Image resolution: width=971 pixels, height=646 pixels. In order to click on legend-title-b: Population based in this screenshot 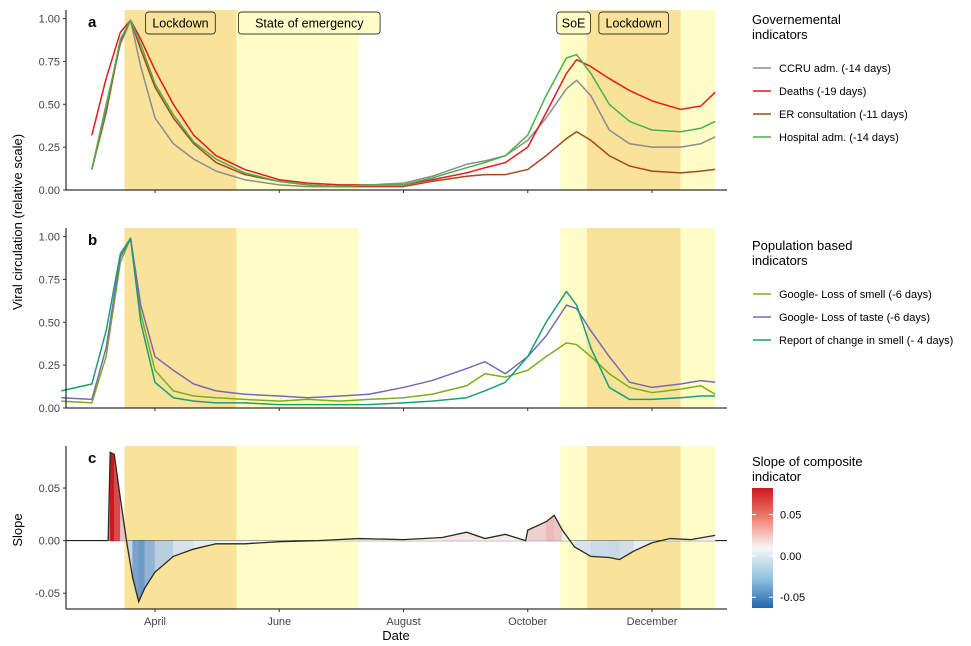, I will do `click(802, 245)`.